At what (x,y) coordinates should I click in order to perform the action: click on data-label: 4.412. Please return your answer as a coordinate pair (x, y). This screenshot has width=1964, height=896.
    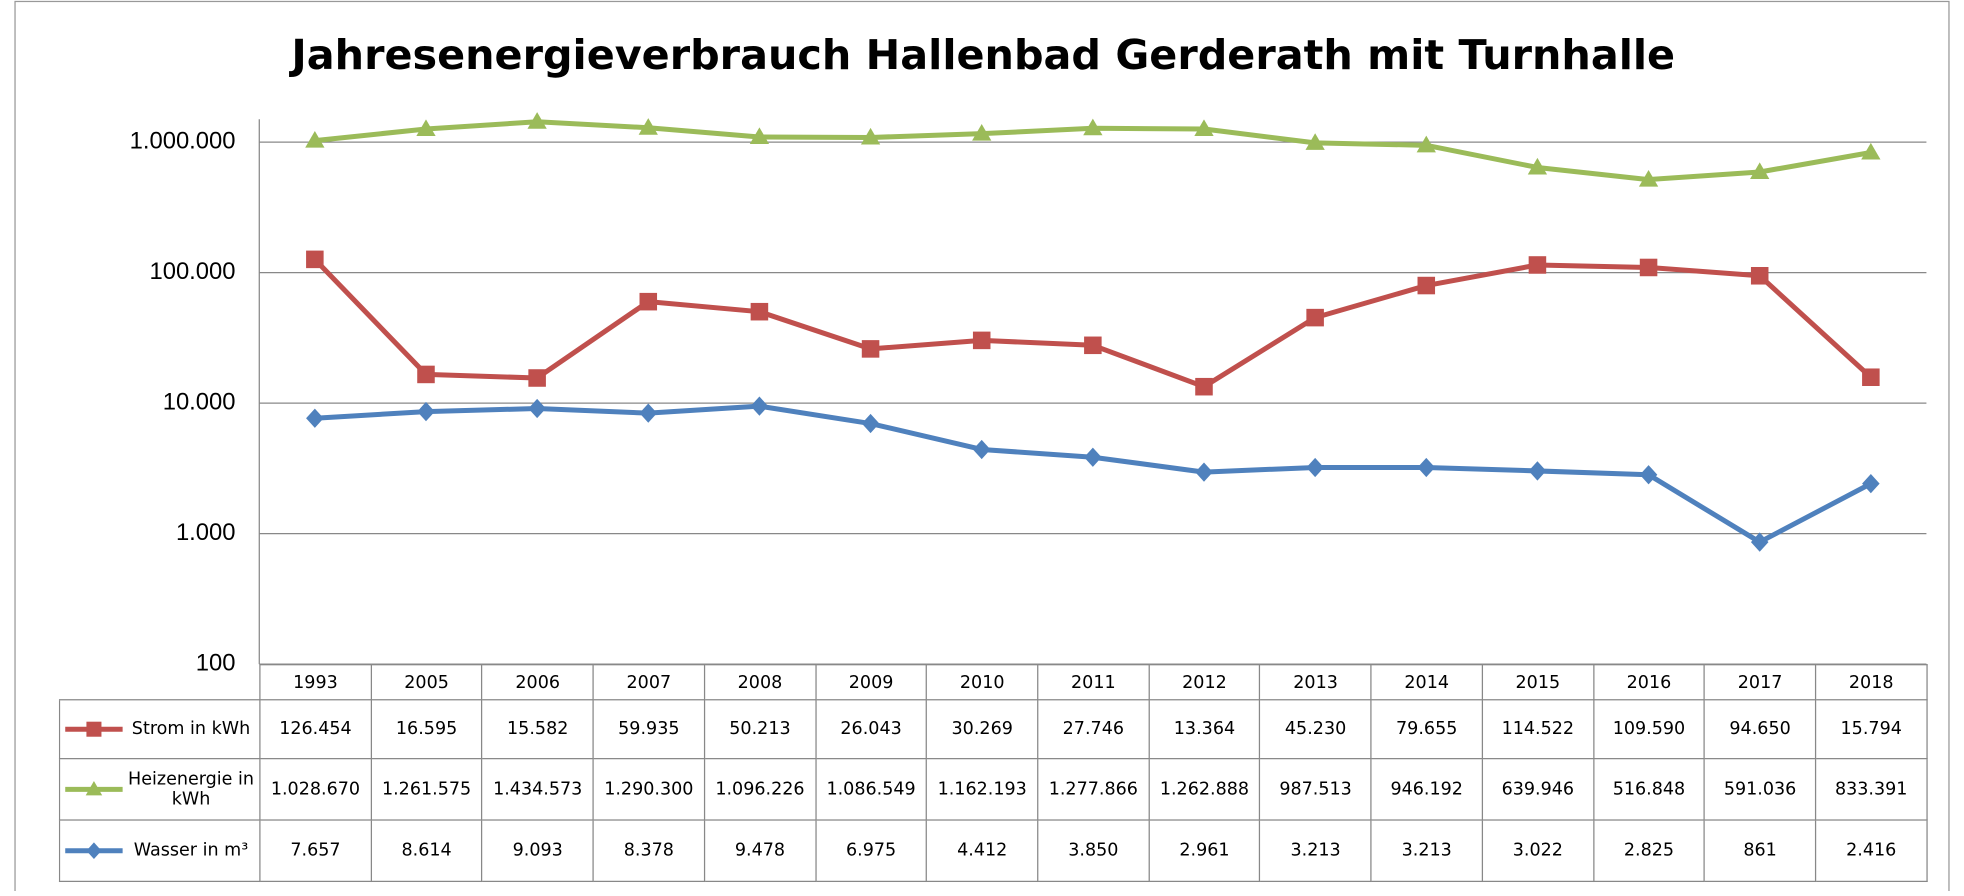
    Looking at the image, I should click on (982, 851).